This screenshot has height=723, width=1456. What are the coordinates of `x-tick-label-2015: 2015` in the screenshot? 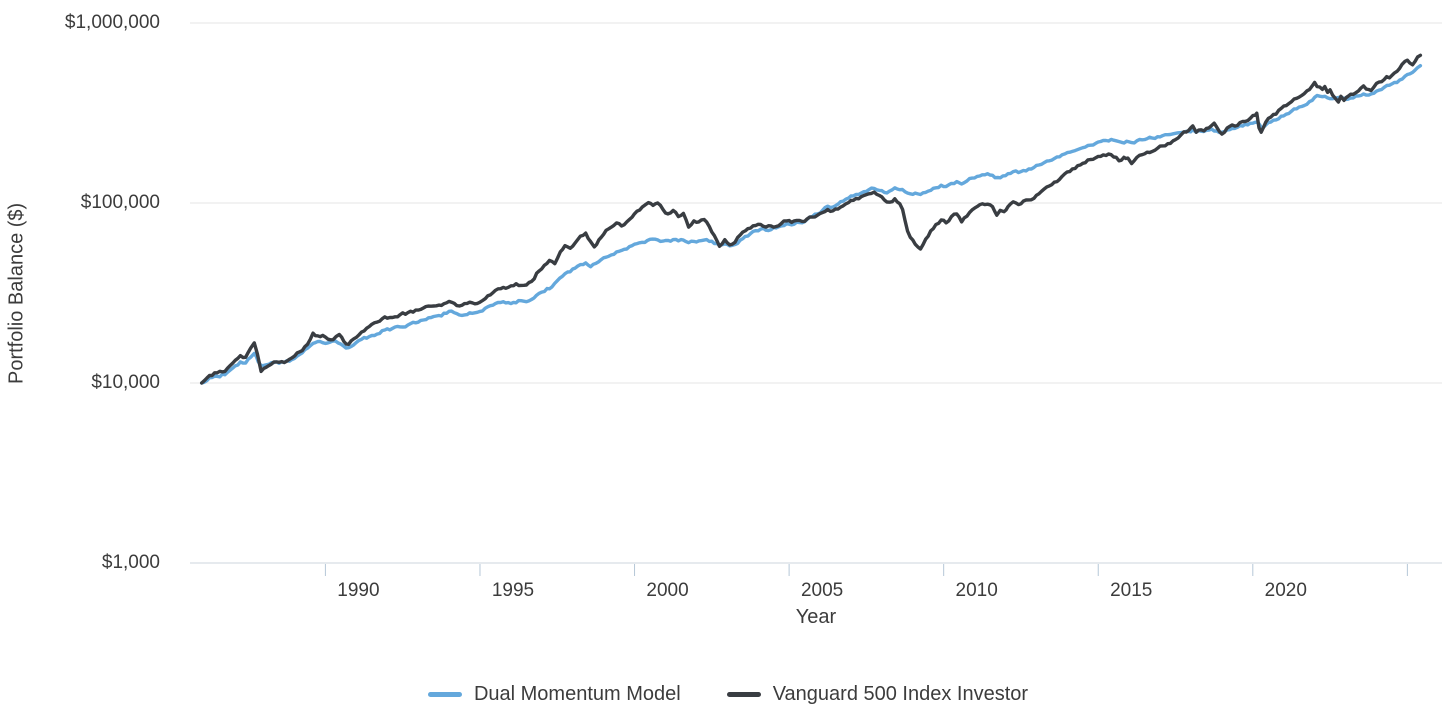 It's located at (1131, 590).